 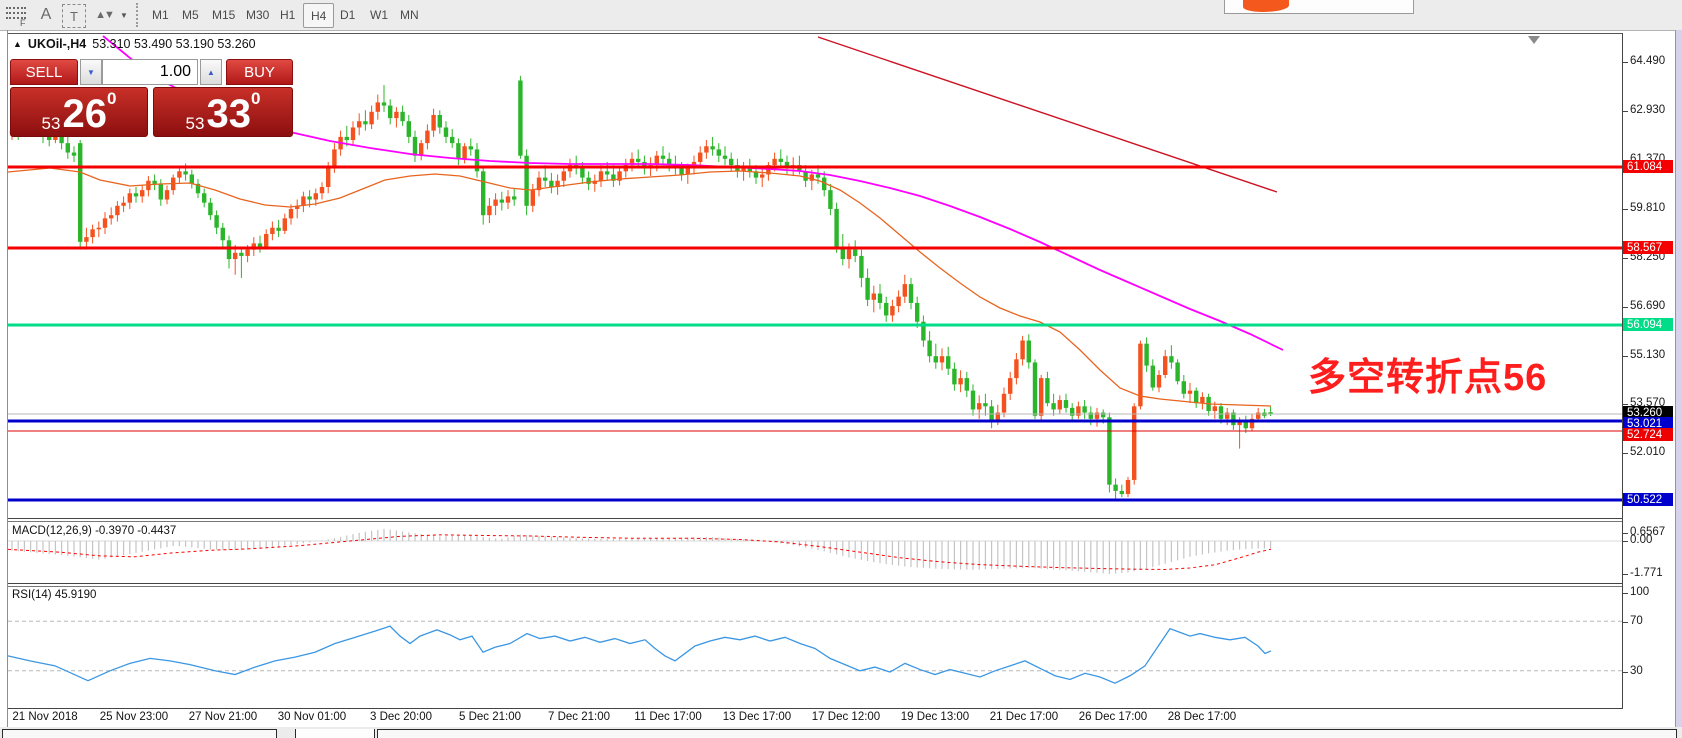 I want to click on window-left-border, so click(x=7, y=384).